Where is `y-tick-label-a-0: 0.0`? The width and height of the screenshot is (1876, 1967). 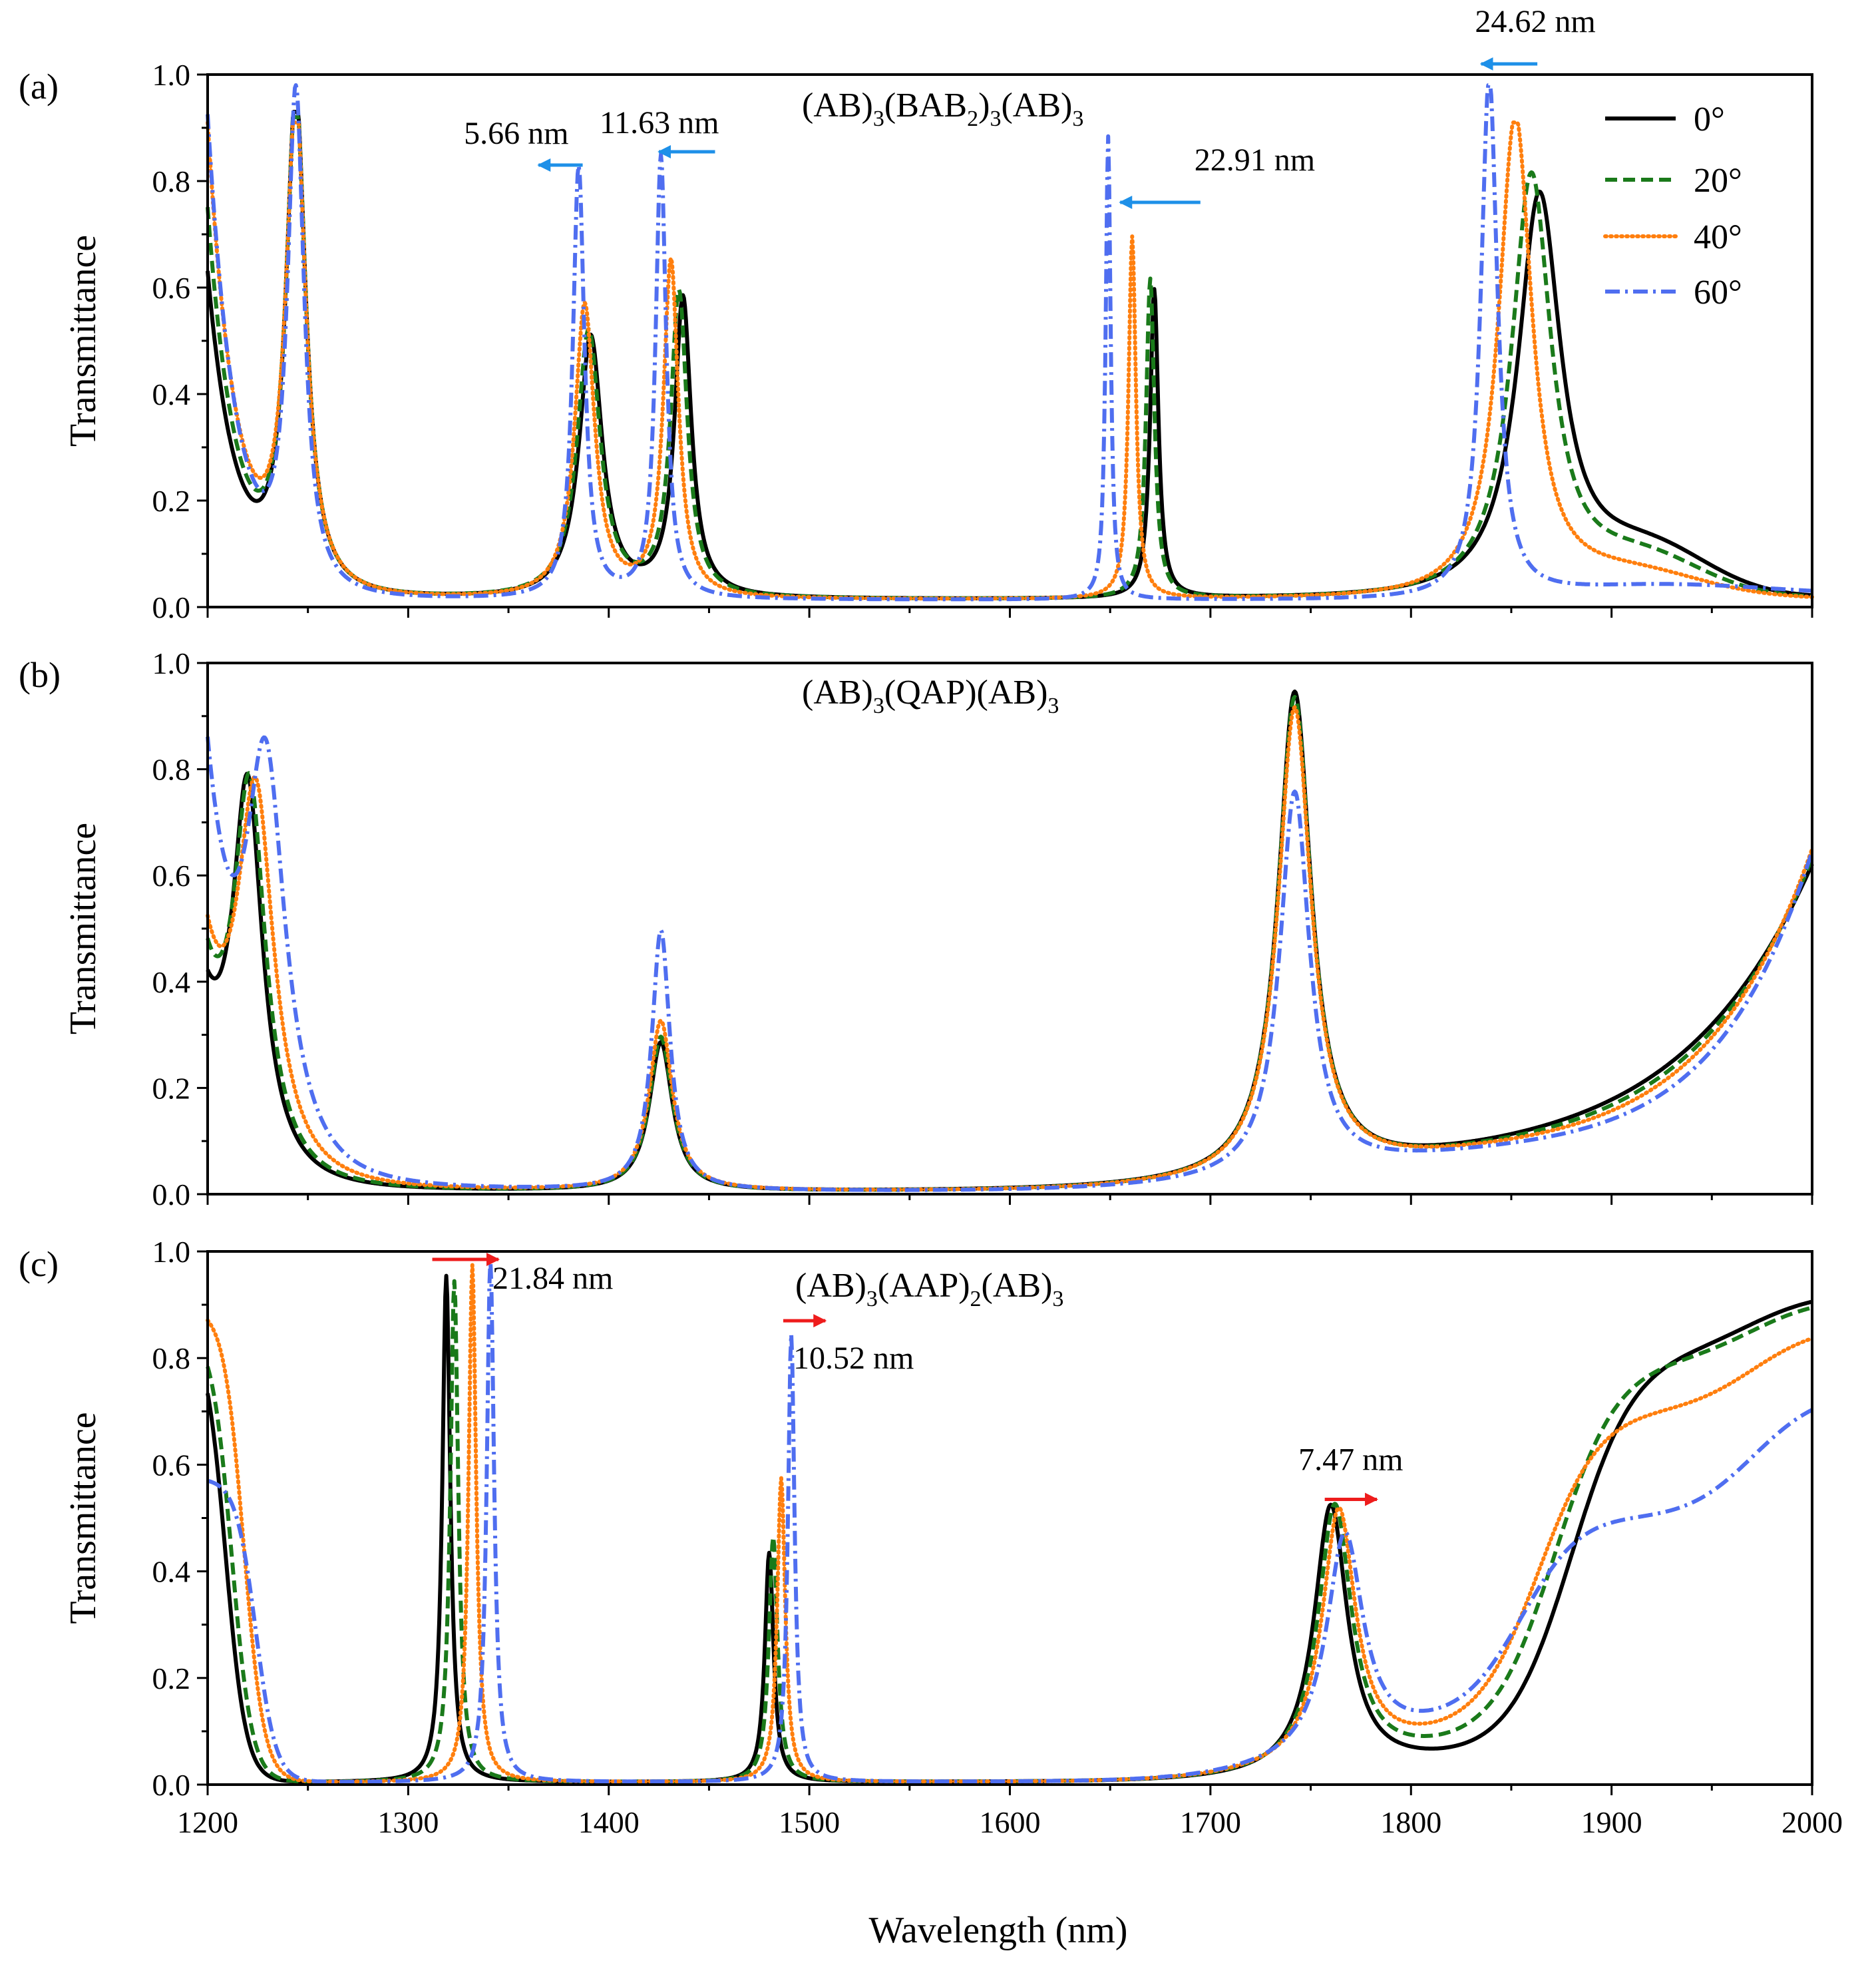 y-tick-label-a-0: 0.0 is located at coordinates (172, 607).